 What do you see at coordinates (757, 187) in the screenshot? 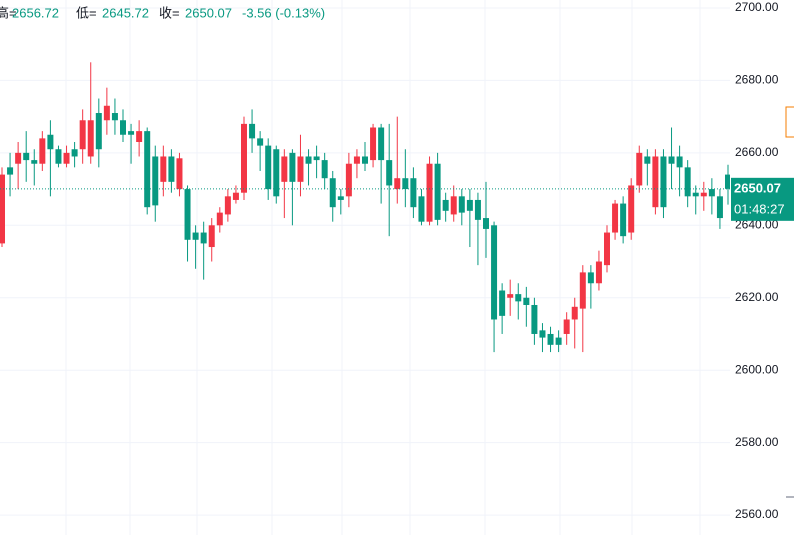
I see `price-tag-value: 2650.07` at bounding box center [757, 187].